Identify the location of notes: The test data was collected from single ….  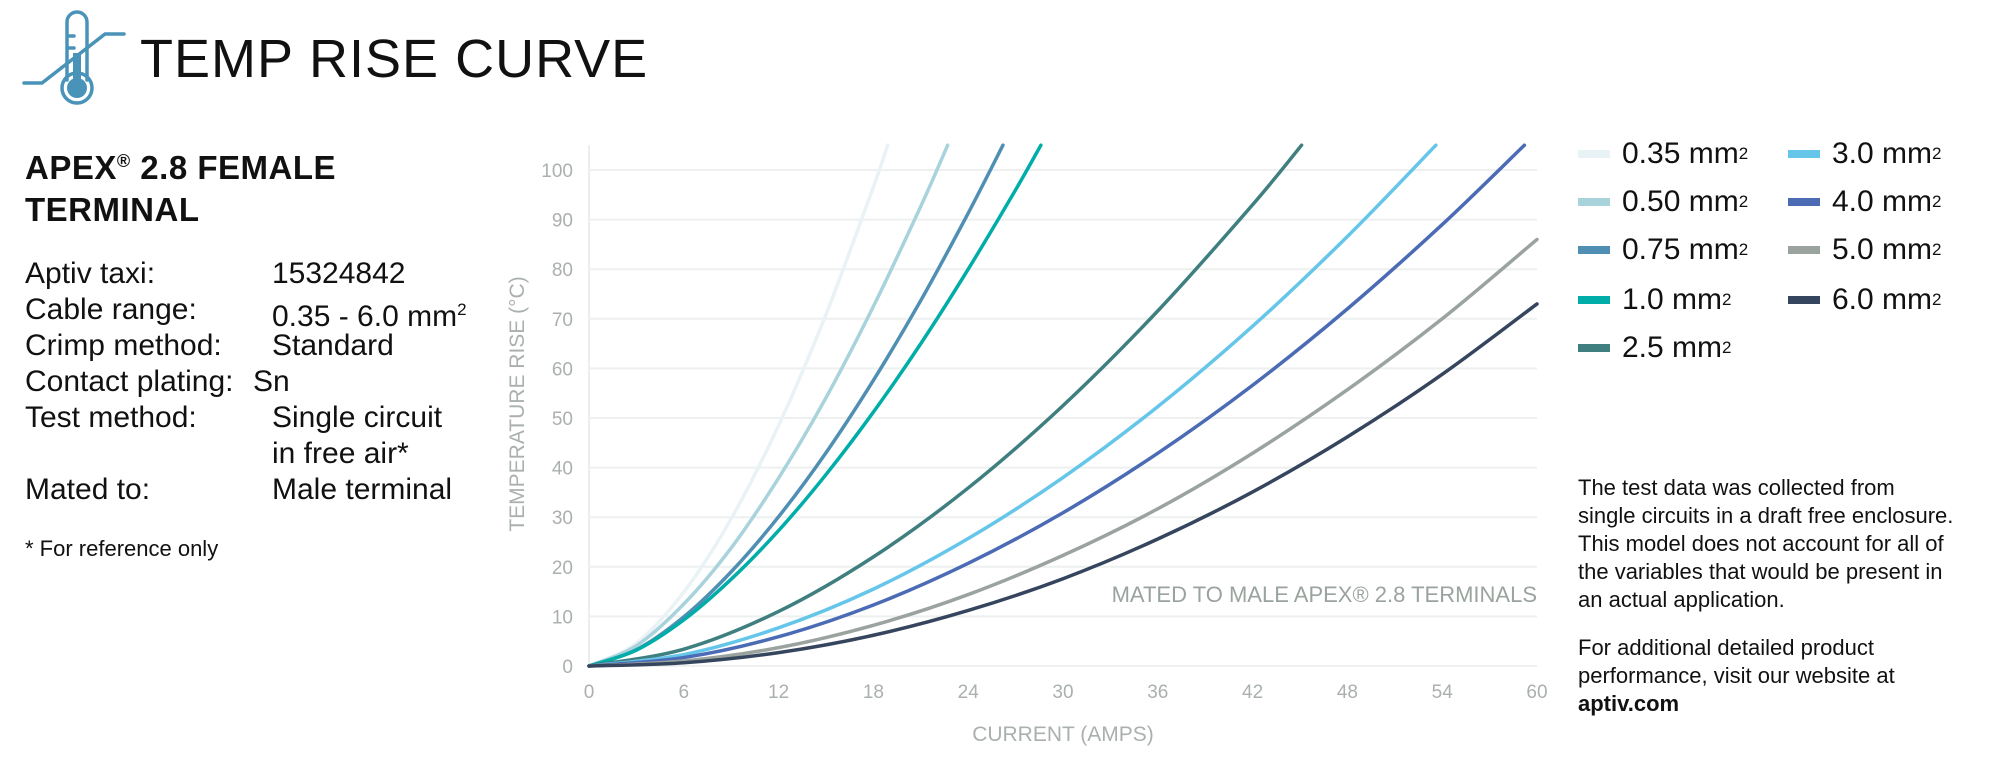
(1768, 606).